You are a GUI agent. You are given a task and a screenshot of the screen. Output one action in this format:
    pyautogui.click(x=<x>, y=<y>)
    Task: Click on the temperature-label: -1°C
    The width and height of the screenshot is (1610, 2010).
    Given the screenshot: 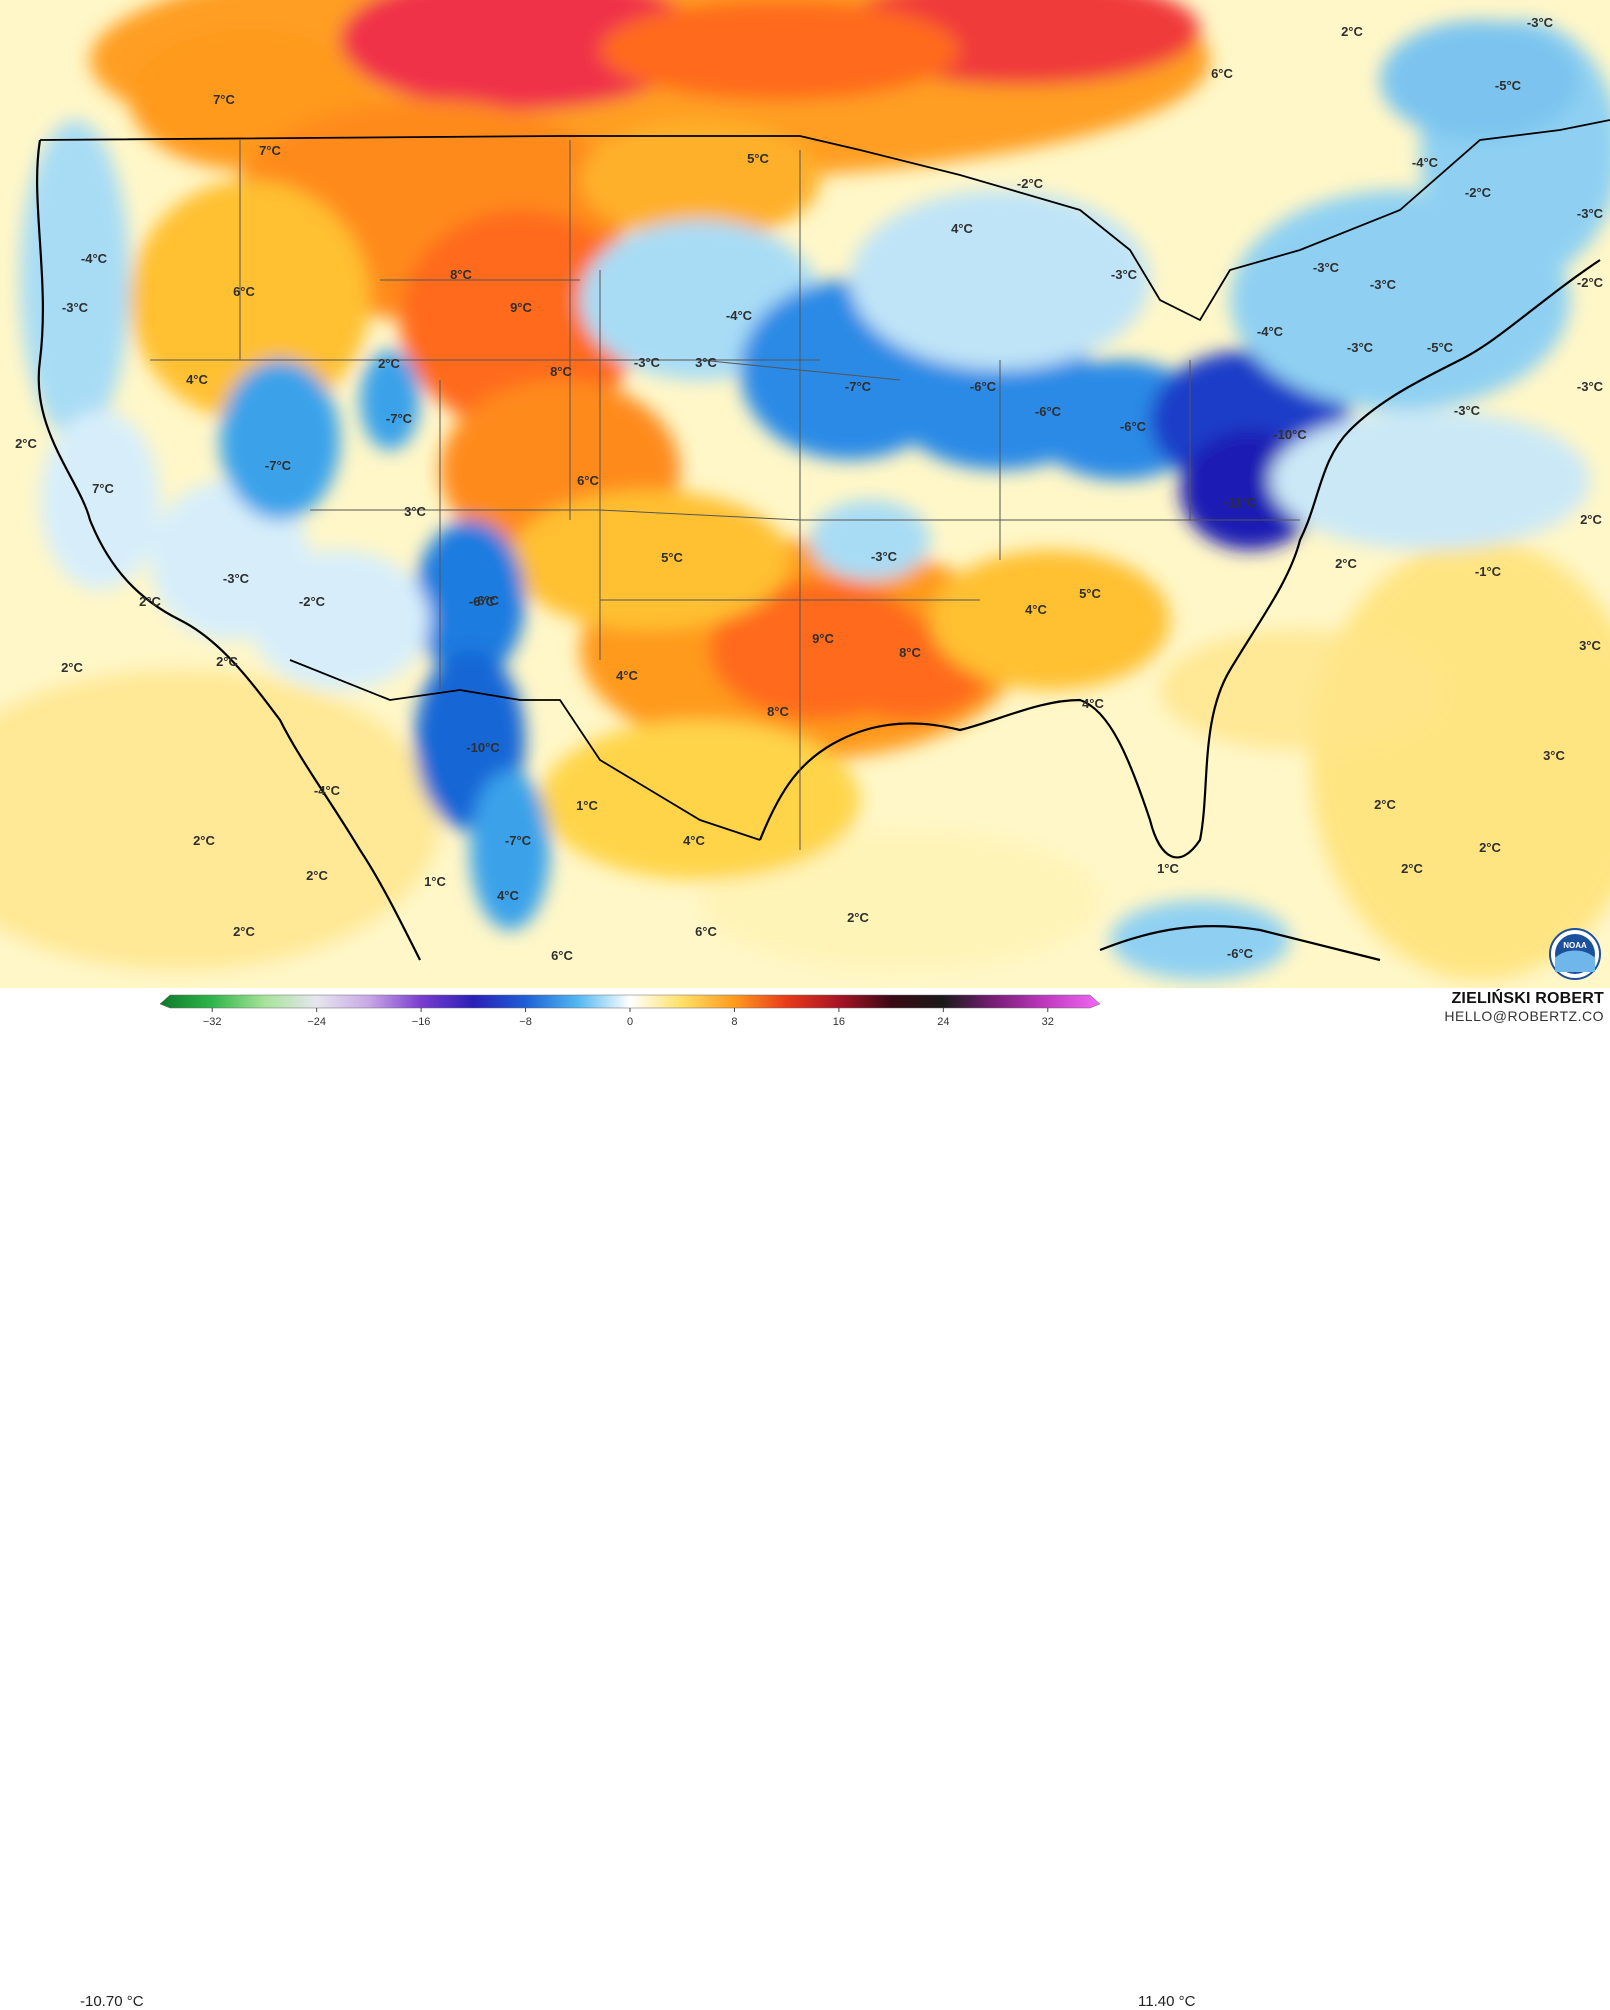 What is the action you would take?
    pyautogui.click(x=1488, y=571)
    